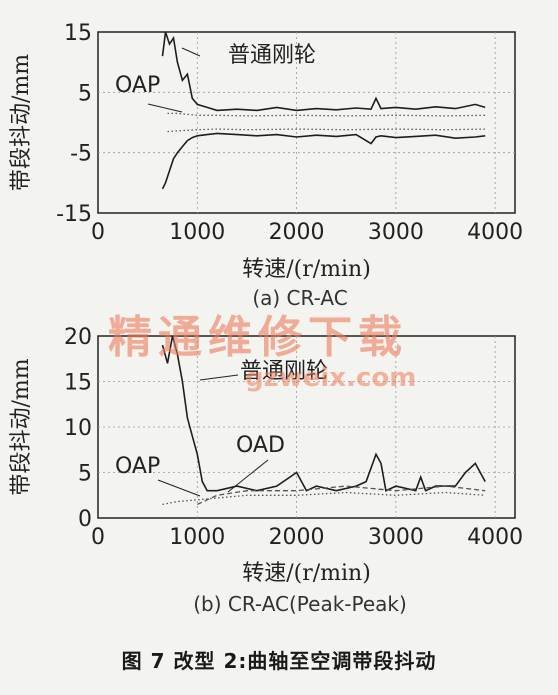  What do you see at coordinates (85, 519) in the screenshot?
I see `y-tick-label: 0` at bounding box center [85, 519].